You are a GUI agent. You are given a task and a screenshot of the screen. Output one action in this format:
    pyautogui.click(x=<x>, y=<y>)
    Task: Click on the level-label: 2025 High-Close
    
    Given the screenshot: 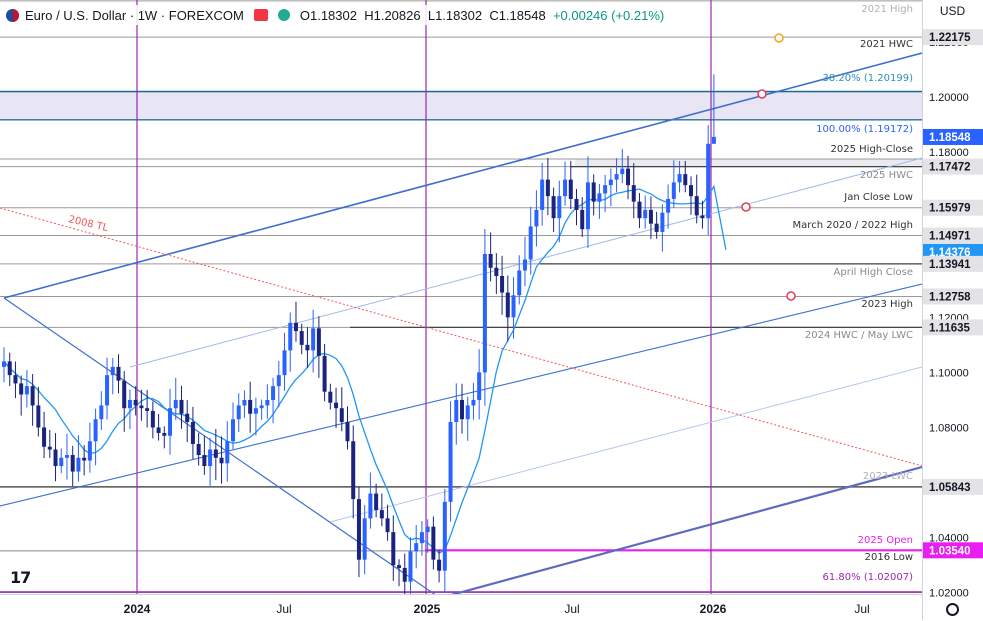 What is the action you would take?
    pyautogui.click(x=872, y=149)
    